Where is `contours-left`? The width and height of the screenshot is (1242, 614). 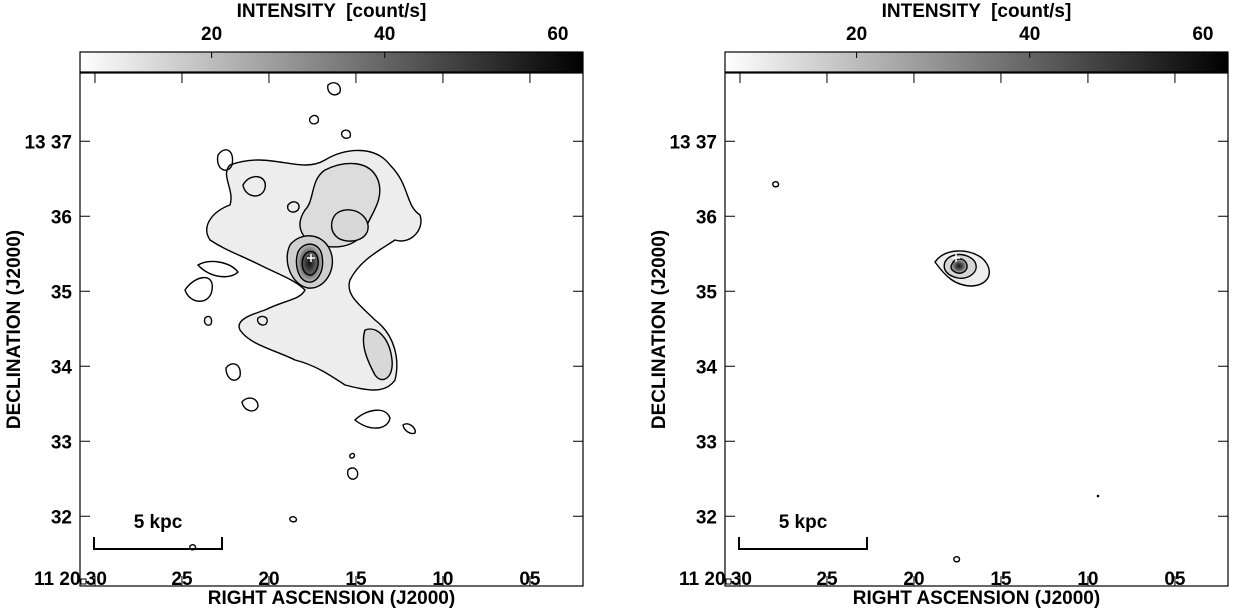
contours-left is located at coordinates (303, 316).